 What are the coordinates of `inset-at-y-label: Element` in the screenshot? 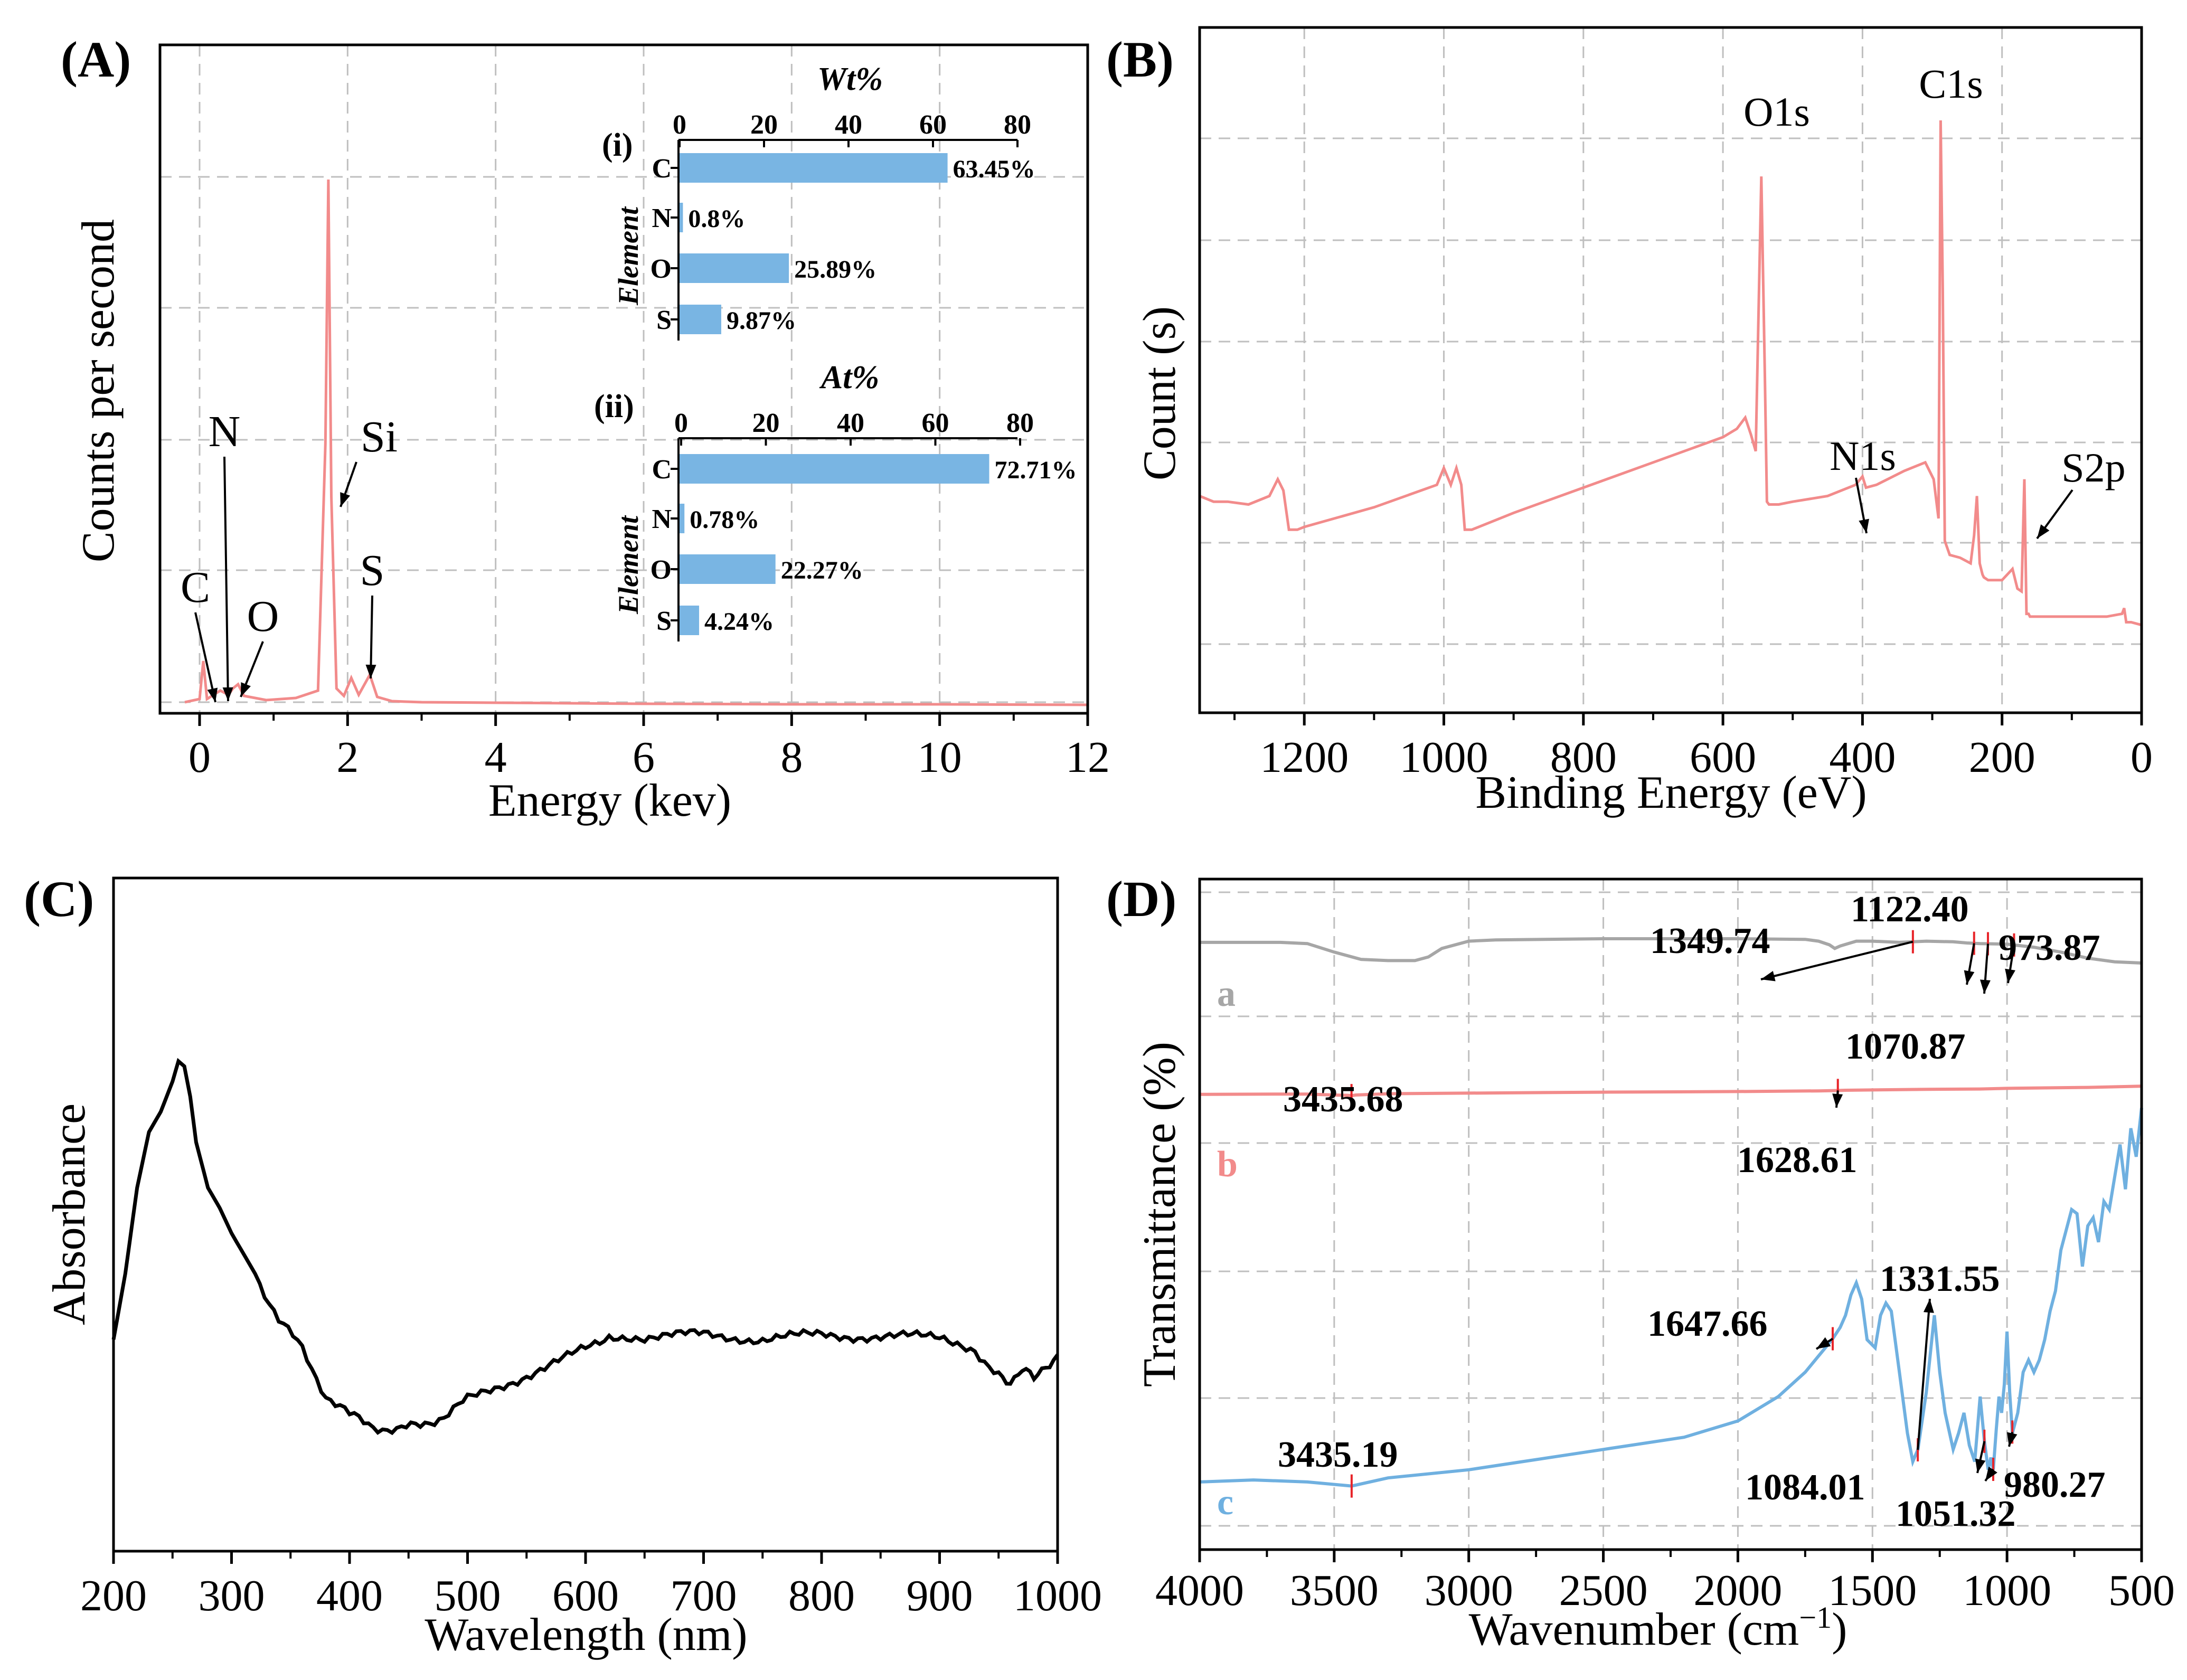 It's located at (628, 565).